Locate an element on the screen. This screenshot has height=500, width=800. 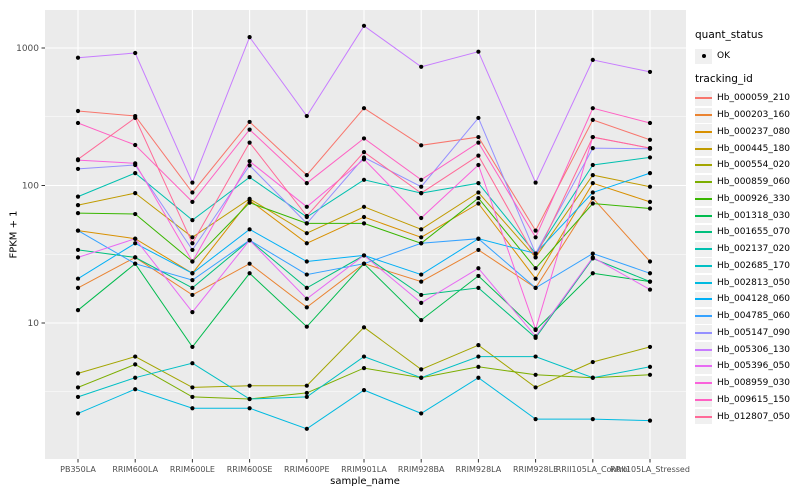
legend-item-label: Hb_002813_050 is located at coordinates (754, 282).